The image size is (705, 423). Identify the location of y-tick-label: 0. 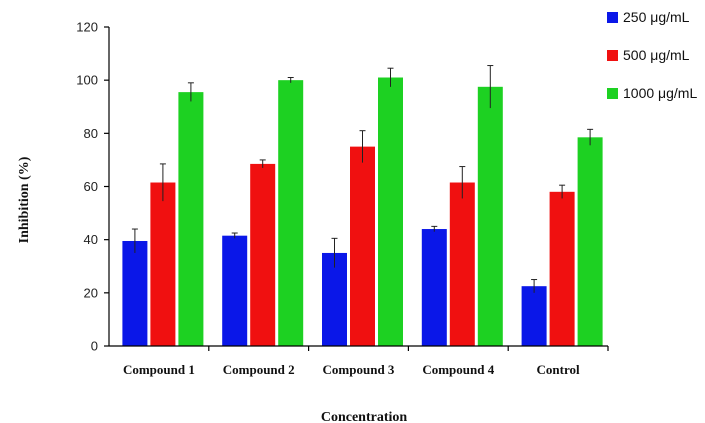
(94, 346).